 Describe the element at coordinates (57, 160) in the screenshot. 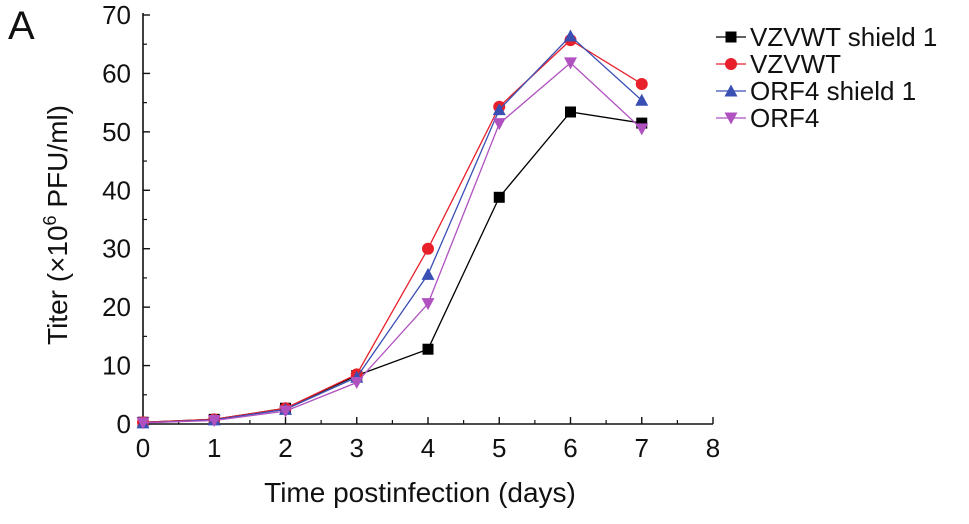

I see `y-axis-title-suffix: PFU/ml)` at that location.